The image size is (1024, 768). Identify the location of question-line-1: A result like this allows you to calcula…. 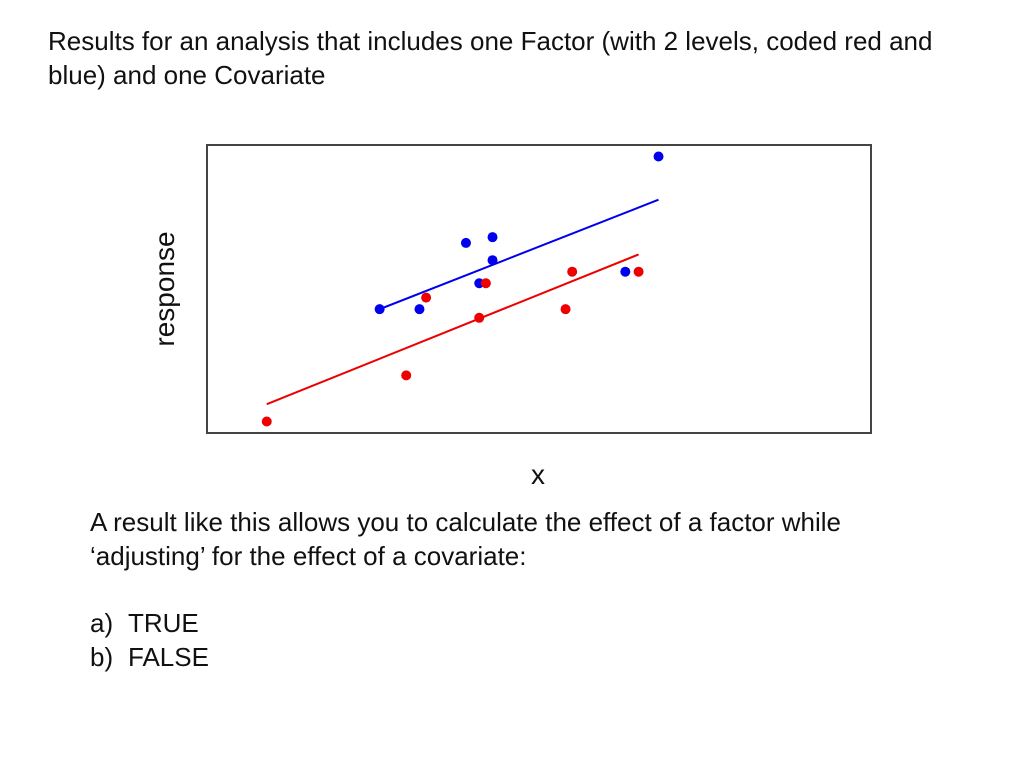
(466, 522).